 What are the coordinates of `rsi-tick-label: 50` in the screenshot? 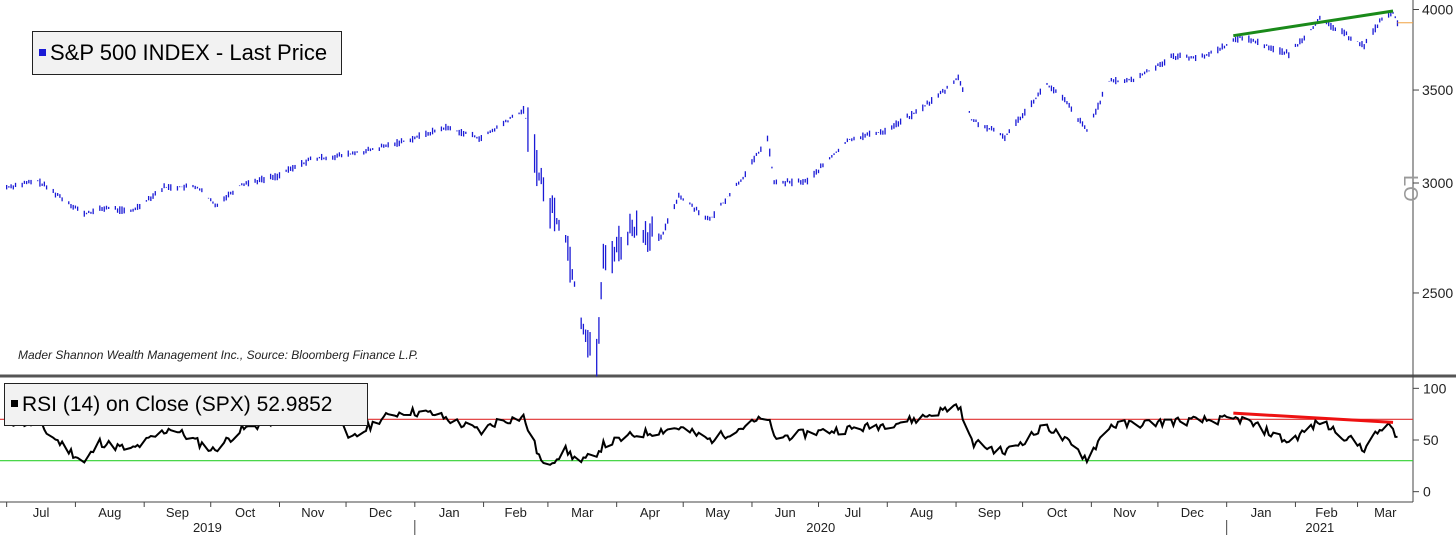 It's located at (1431, 440).